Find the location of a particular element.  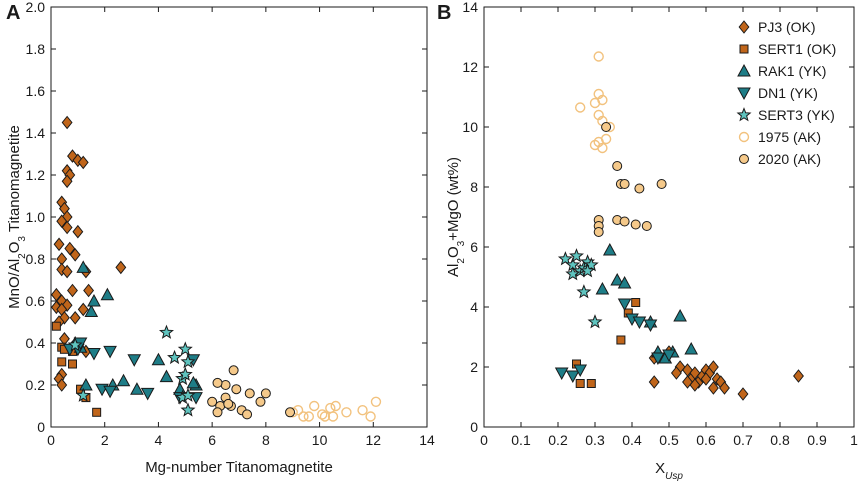

legend-label-sert3-yk: SERT3 (YK) is located at coordinates (796, 115).